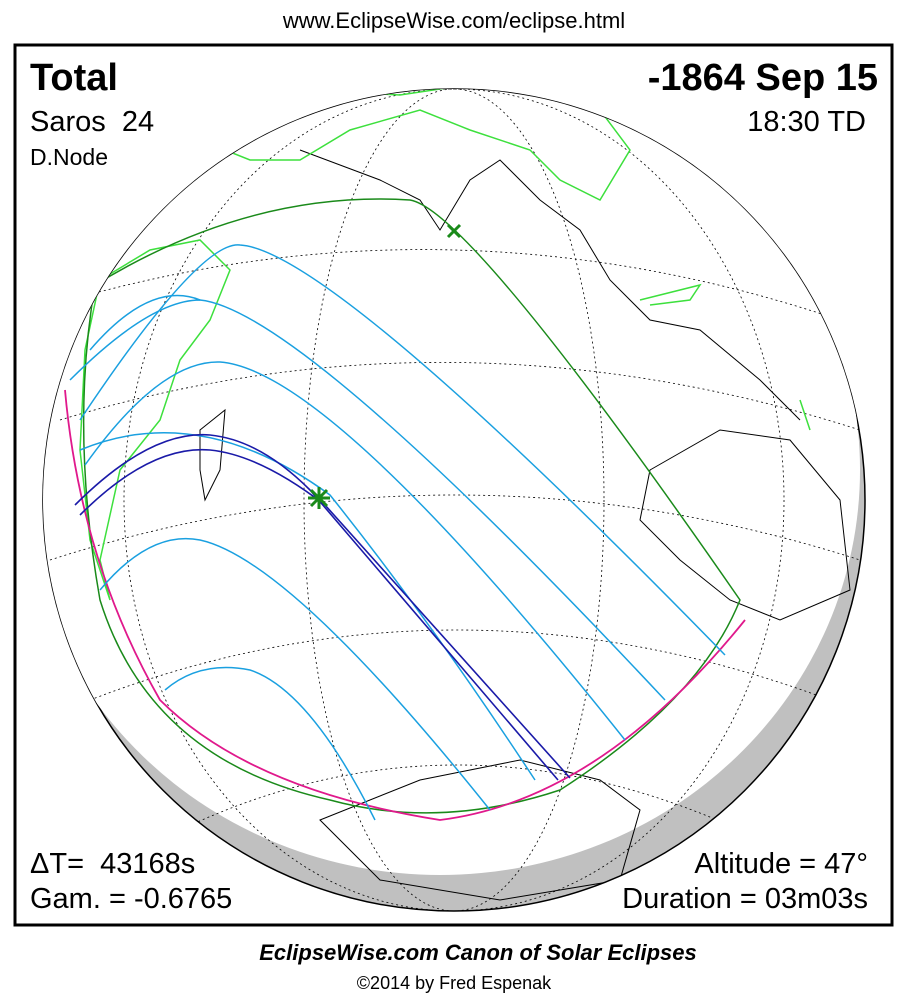  Describe the element at coordinates (74, 78) in the screenshot. I see `eclipse-type: Total` at that location.